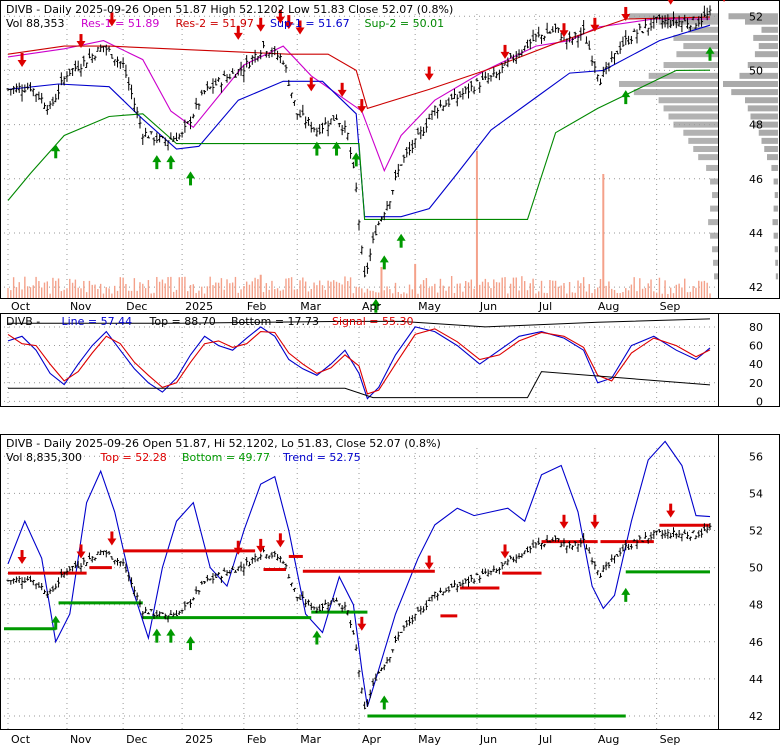 The image size is (780, 749). Describe the element at coordinates (545, 739) in the screenshot. I see `x-tick-label: Jul` at that location.